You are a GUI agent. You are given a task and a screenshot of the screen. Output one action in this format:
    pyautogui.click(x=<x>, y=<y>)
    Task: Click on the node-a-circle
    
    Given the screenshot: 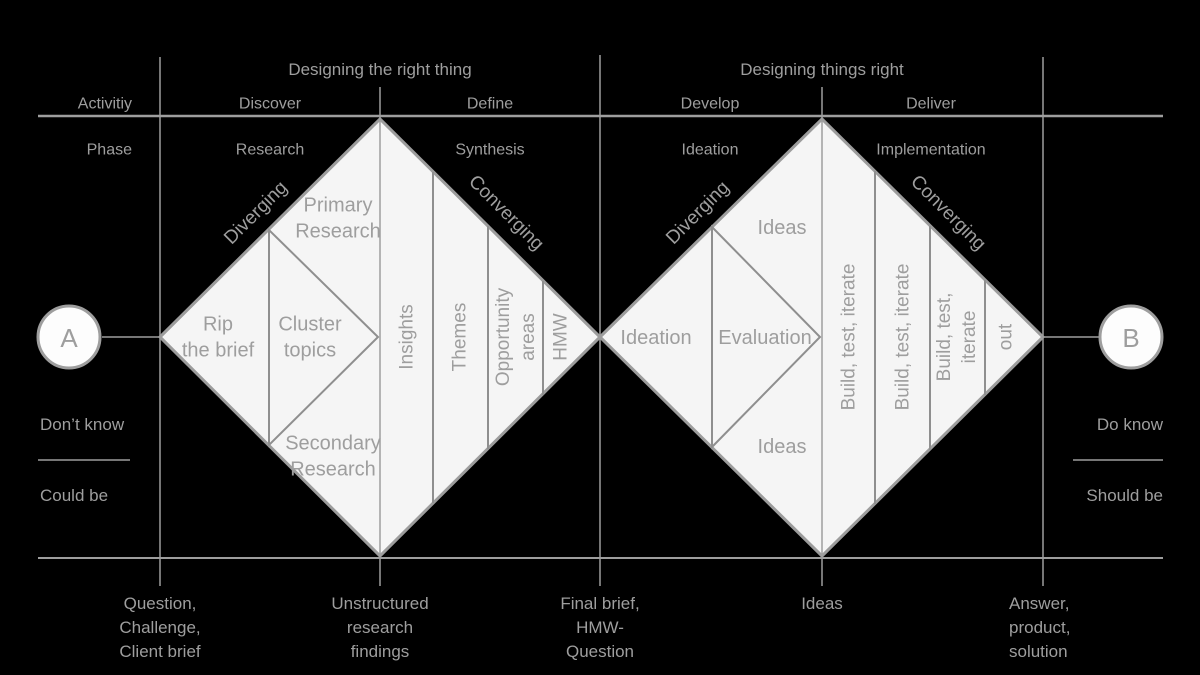 What is the action you would take?
    pyautogui.click(x=69, y=337)
    